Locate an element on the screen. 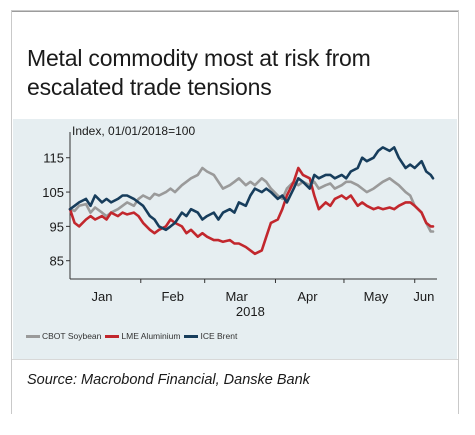 The width and height of the screenshot is (475, 435). legend-swatch-lme-aluminium is located at coordinates (112, 336).